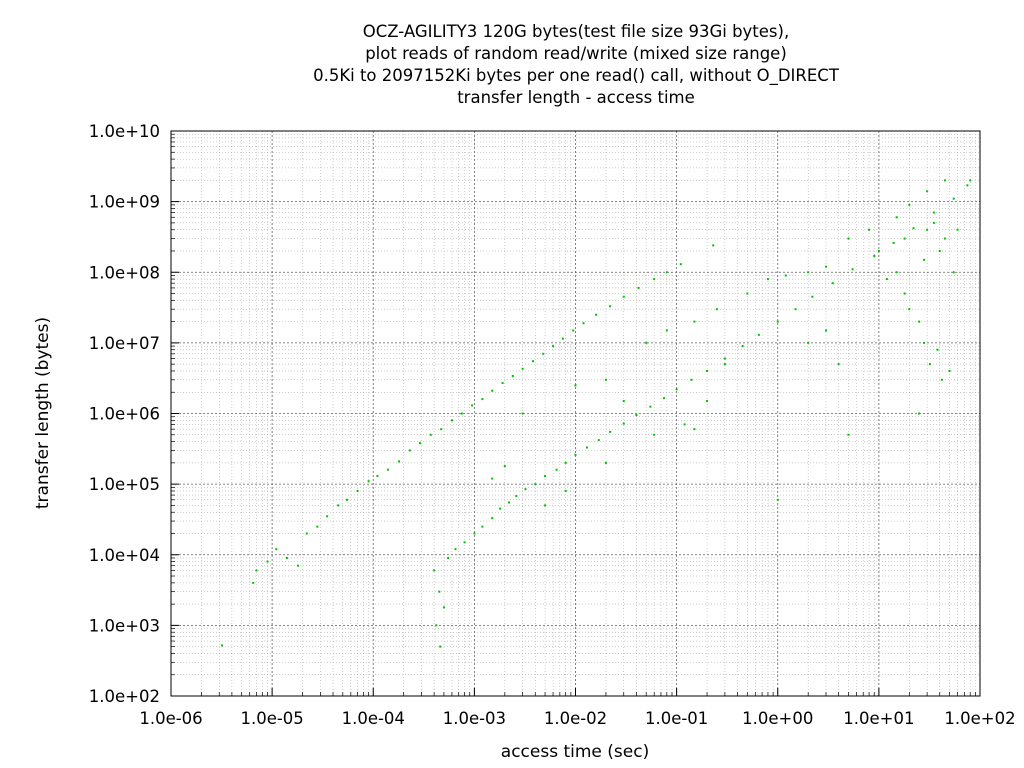  I want to click on y-tick-label: 1.0e+10, so click(124, 131).